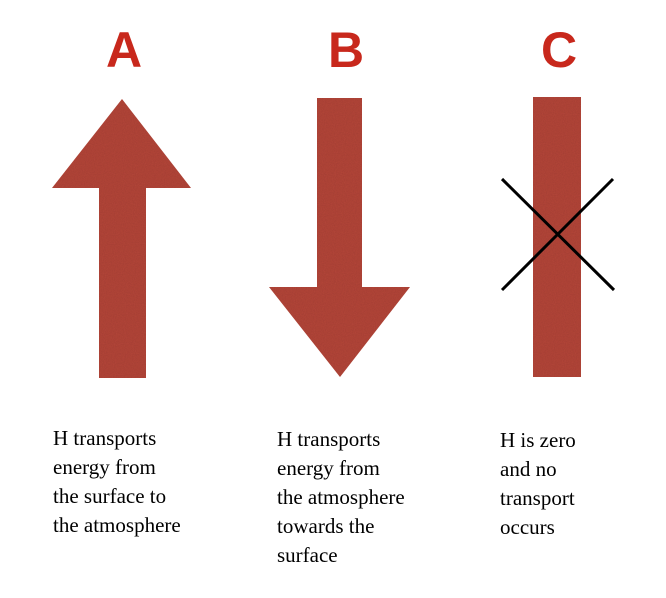  Describe the element at coordinates (329, 439) in the screenshot. I see `caption-b-line: H transports` at that location.